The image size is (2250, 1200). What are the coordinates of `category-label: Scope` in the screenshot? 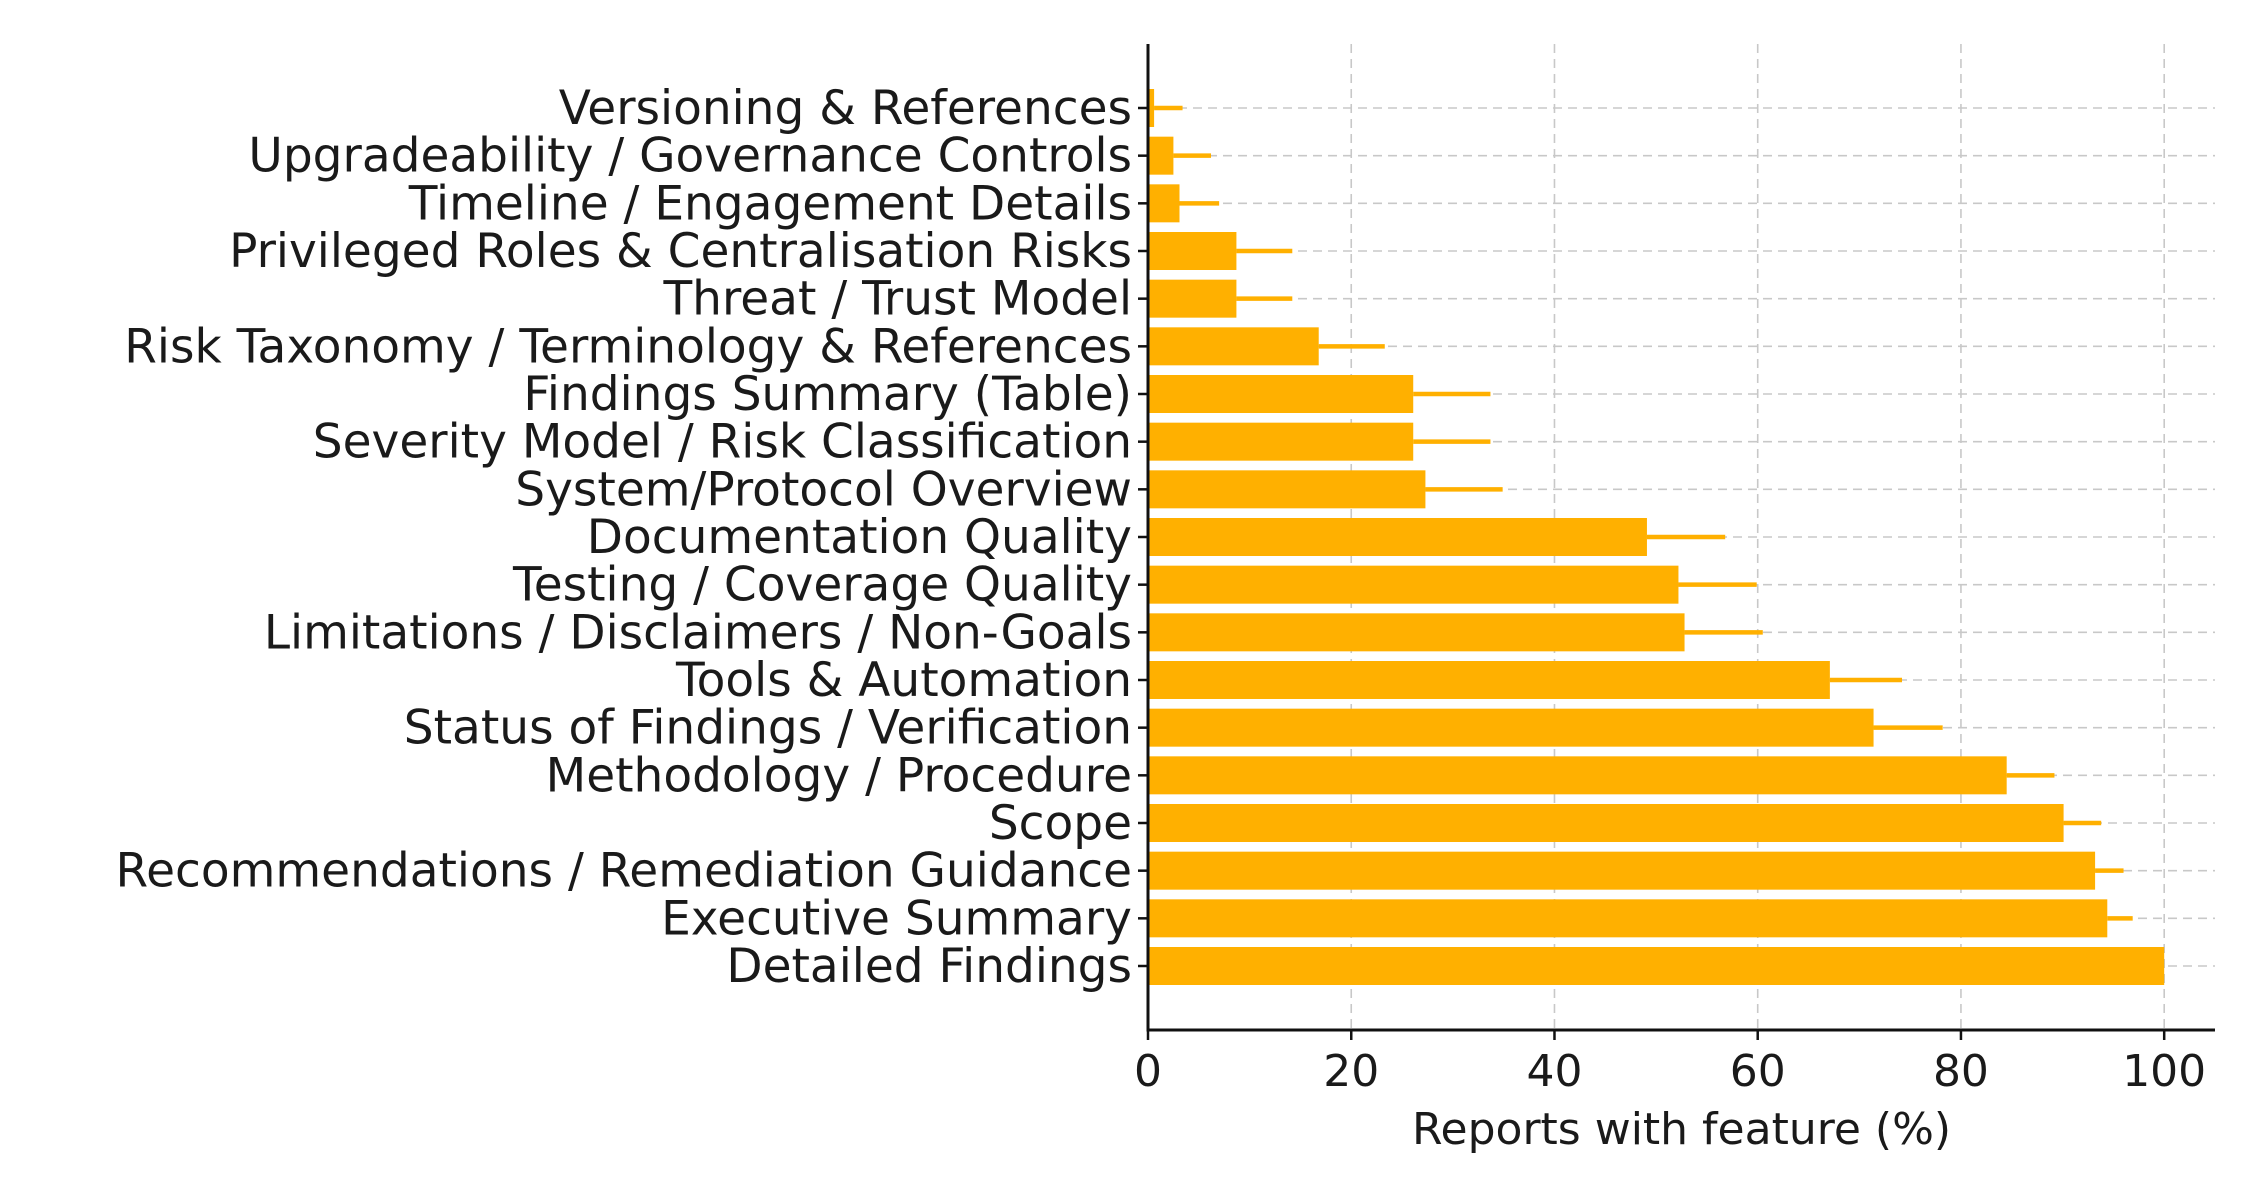 It's located at (1060, 823).